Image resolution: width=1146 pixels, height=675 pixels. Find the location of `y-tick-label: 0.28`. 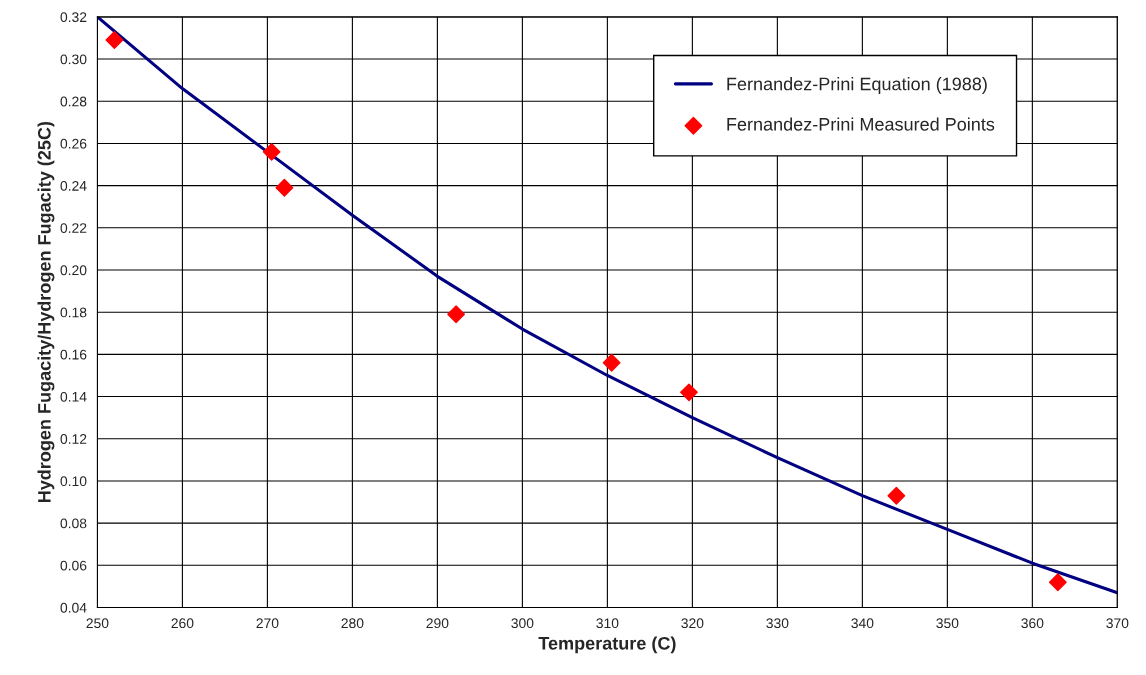

y-tick-label: 0.28 is located at coordinates (73, 101).